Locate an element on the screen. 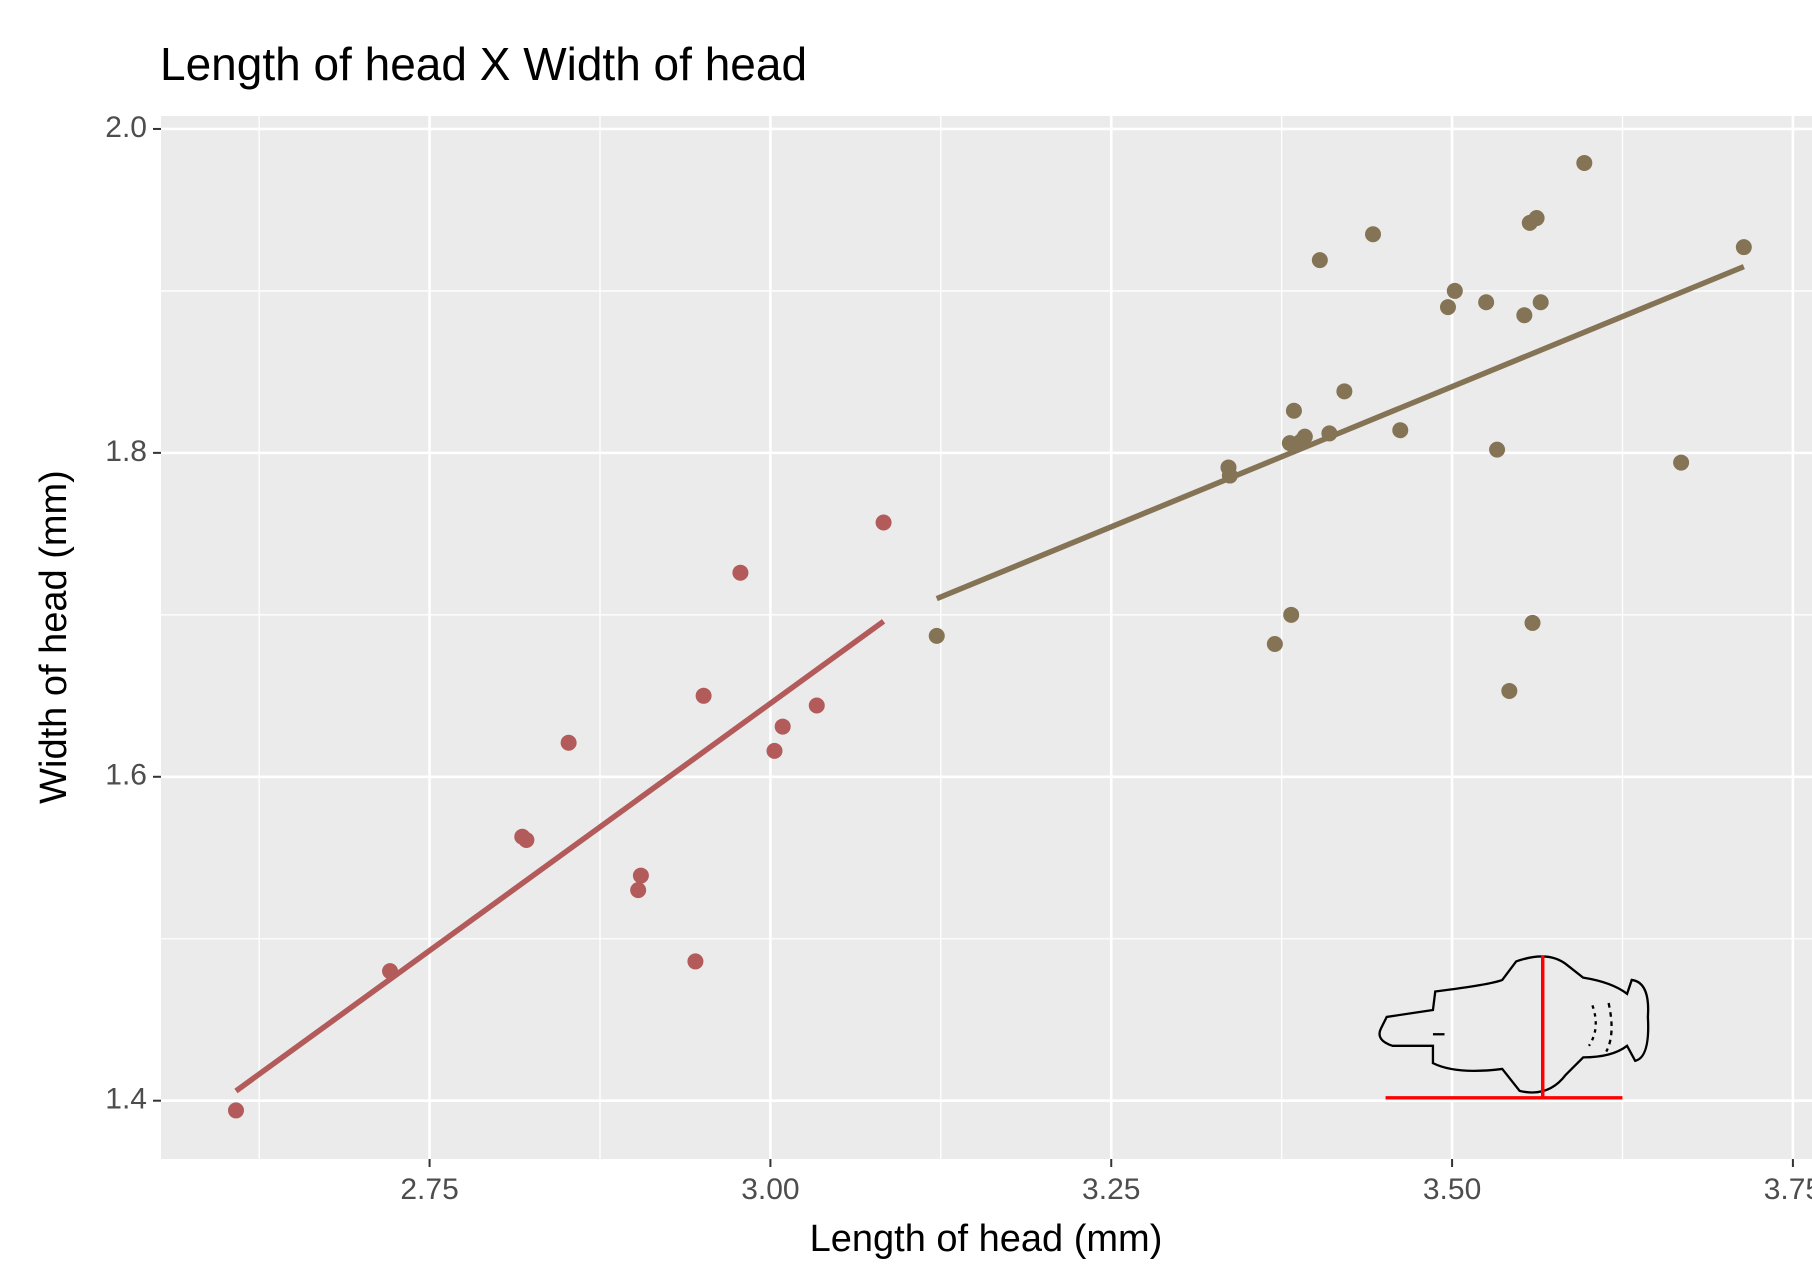  y-tick-label: 1.8 is located at coordinates (126, 451).